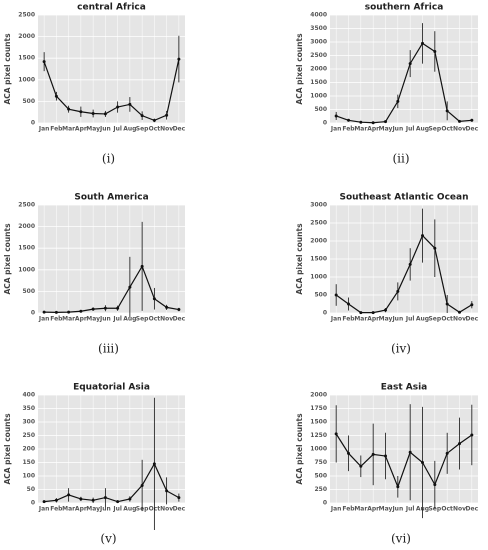 The width and height of the screenshot is (488, 550). What do you see at coordinates (28, 422) in the screenshot?
I see `y-tick-label: 300` at bounding box center [28, 422].